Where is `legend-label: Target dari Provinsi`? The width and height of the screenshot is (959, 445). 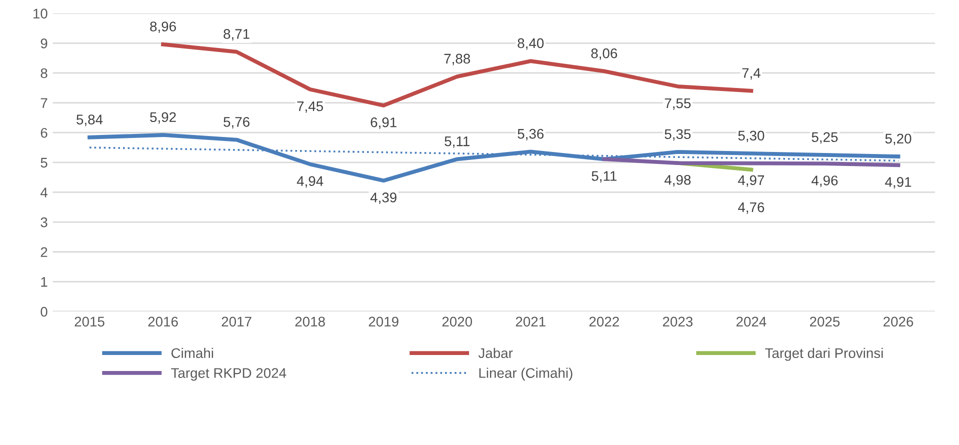
legend-label: Target dari Provinsi is located at coordinates (824, 354).